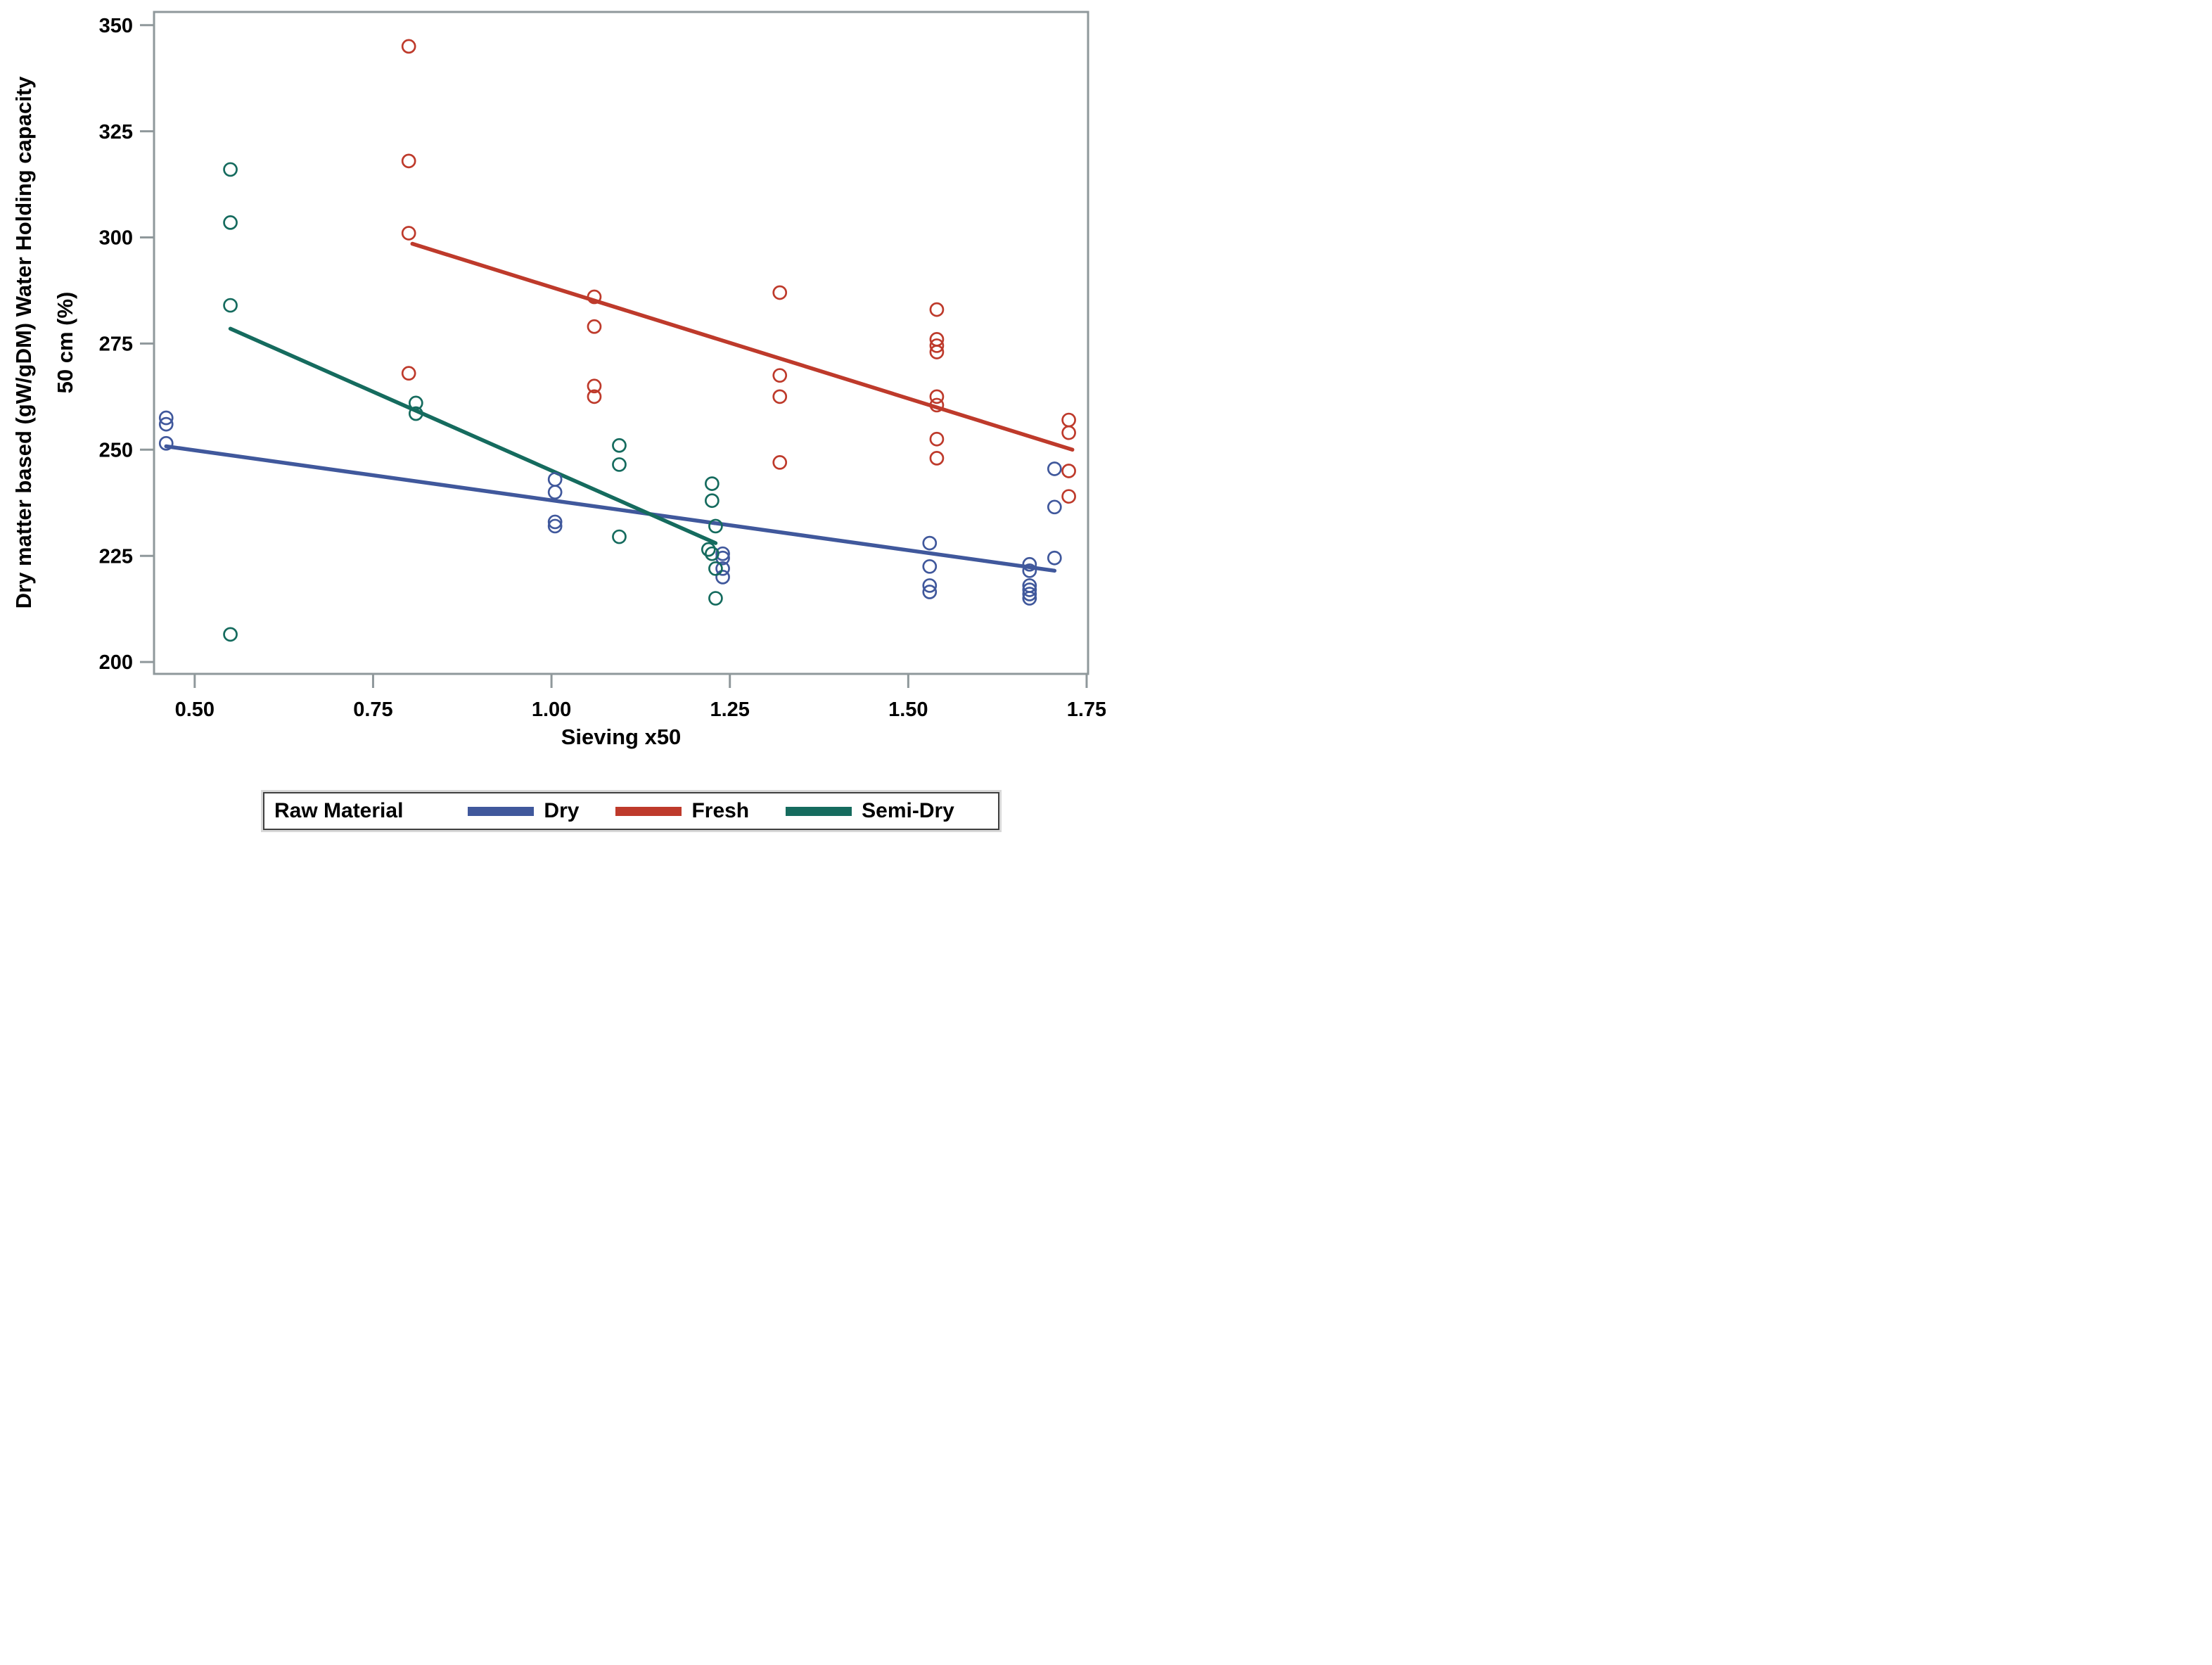 This screenshot has height=1665, width=2212. I want to click on legend-swatch-semi-dry, so click(819, 811).